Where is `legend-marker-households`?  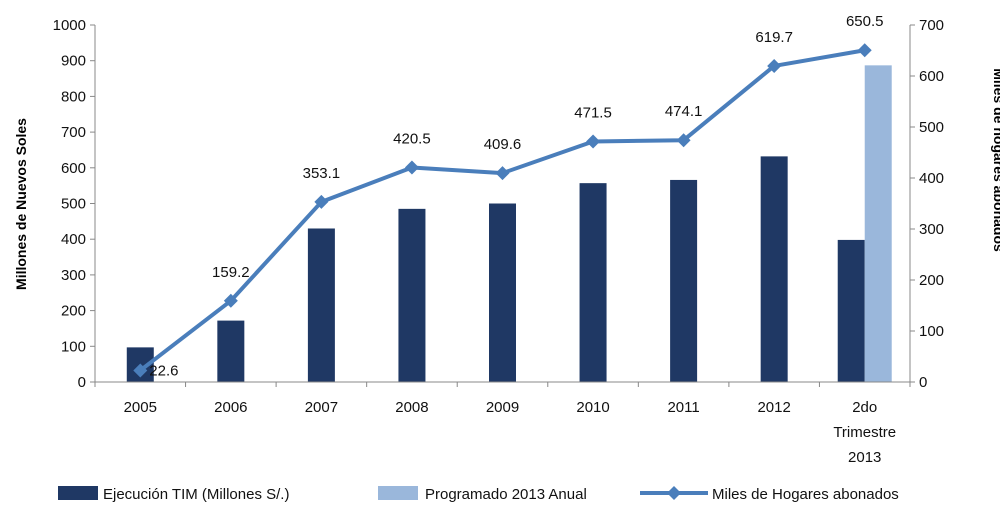
legend-marker-households is located at coordinates (674, 493).